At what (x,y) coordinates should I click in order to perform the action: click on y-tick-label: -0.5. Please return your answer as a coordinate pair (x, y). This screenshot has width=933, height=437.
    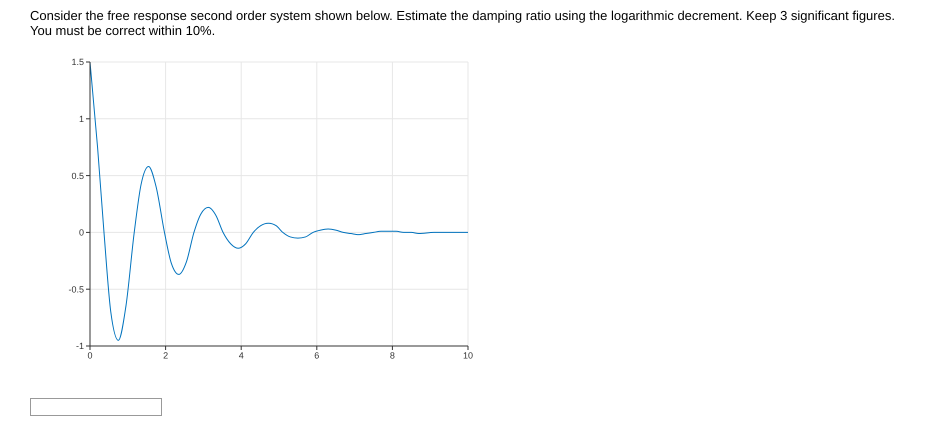
    Looking at the image, I should click on (76, 289).